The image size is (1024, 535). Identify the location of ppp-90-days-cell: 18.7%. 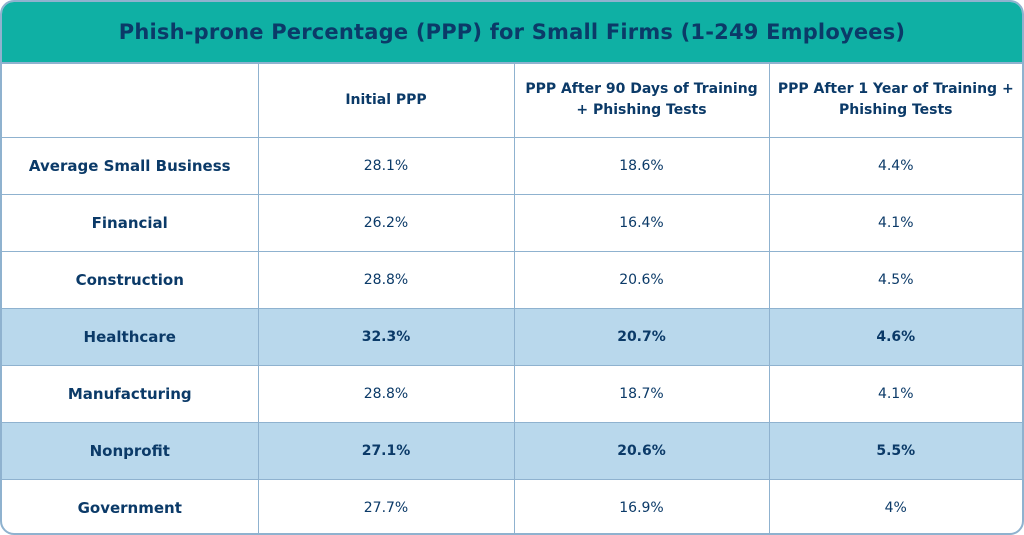
(641, 393).